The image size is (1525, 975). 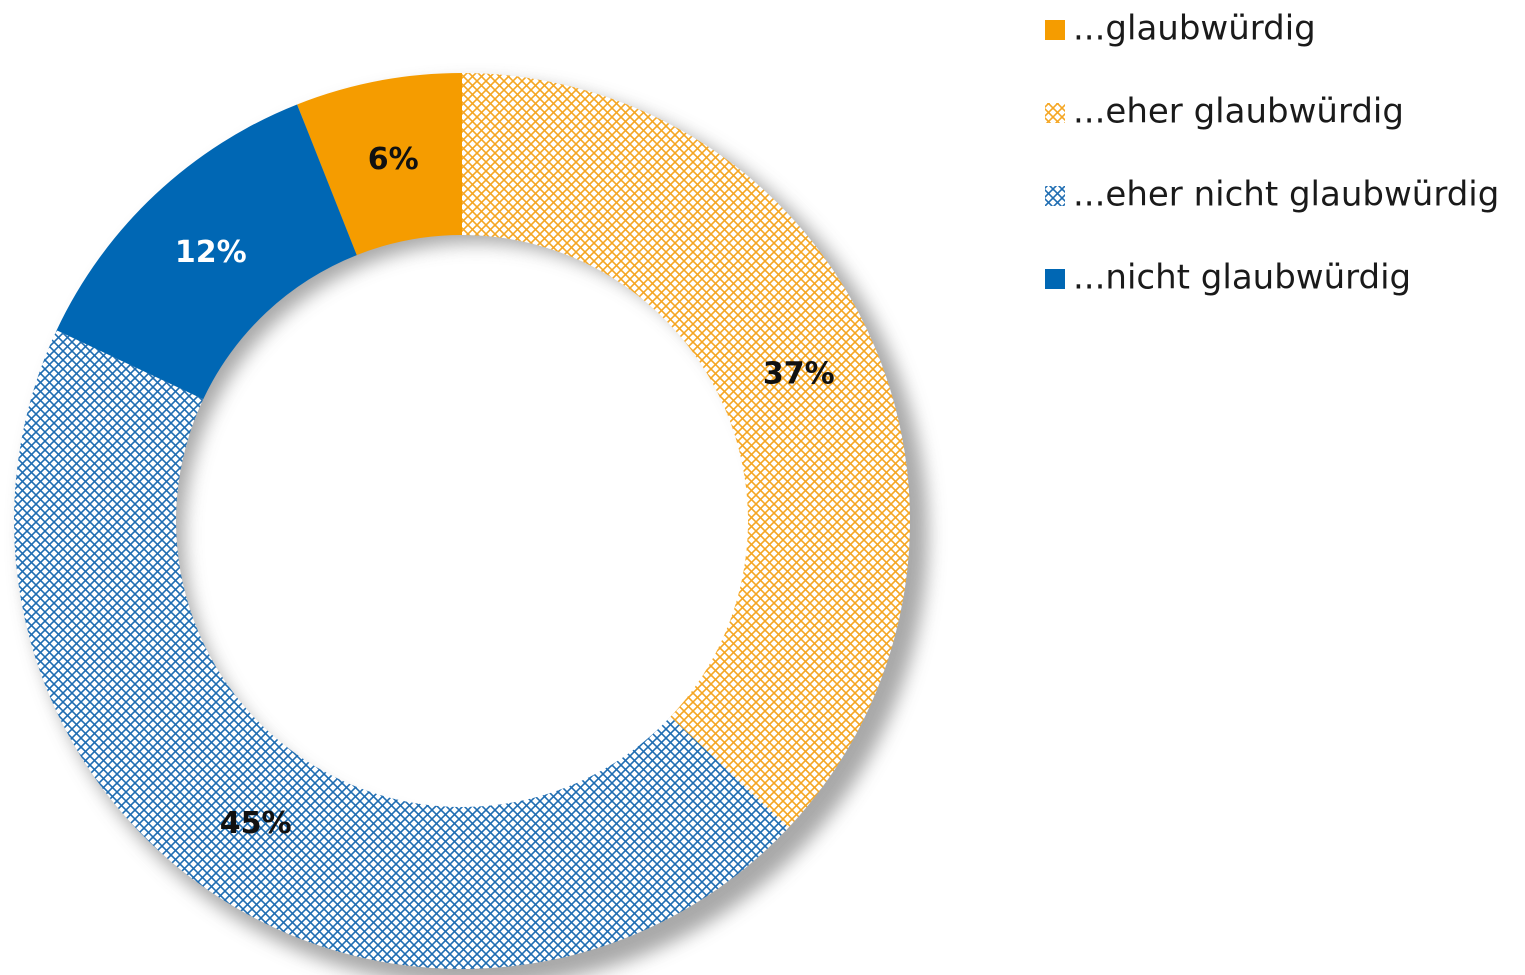 I want to click on legend-label: ...nicht glaubwürdig, so click(x=1242, y=278).